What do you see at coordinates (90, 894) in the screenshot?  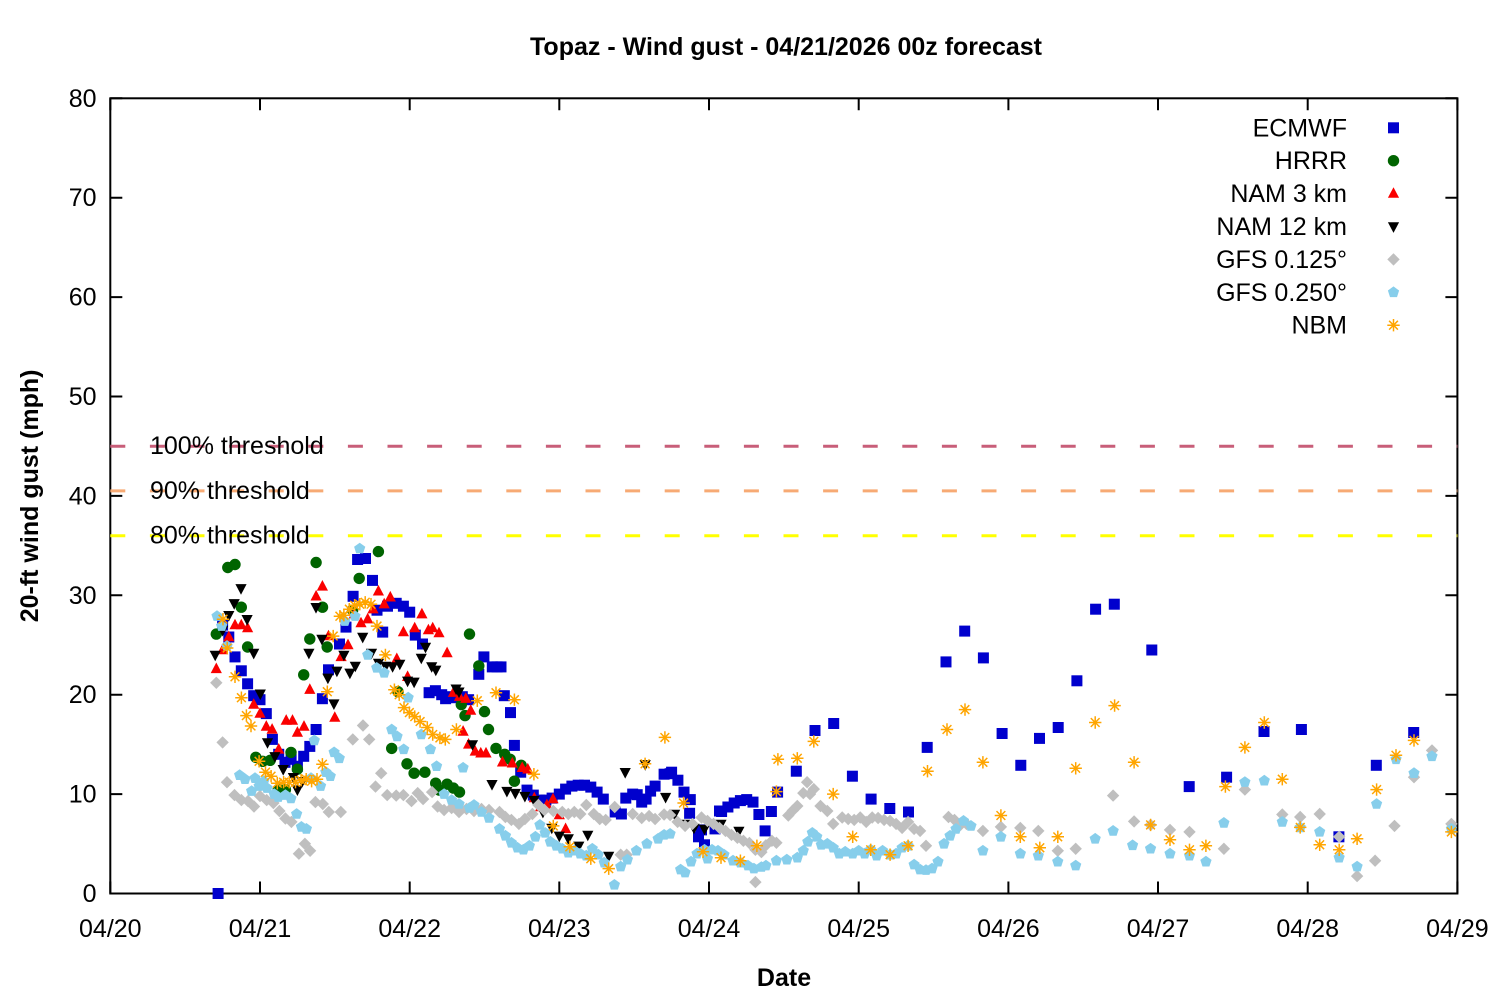 I see `svg-text: 0` at bounding box center [90, 894].